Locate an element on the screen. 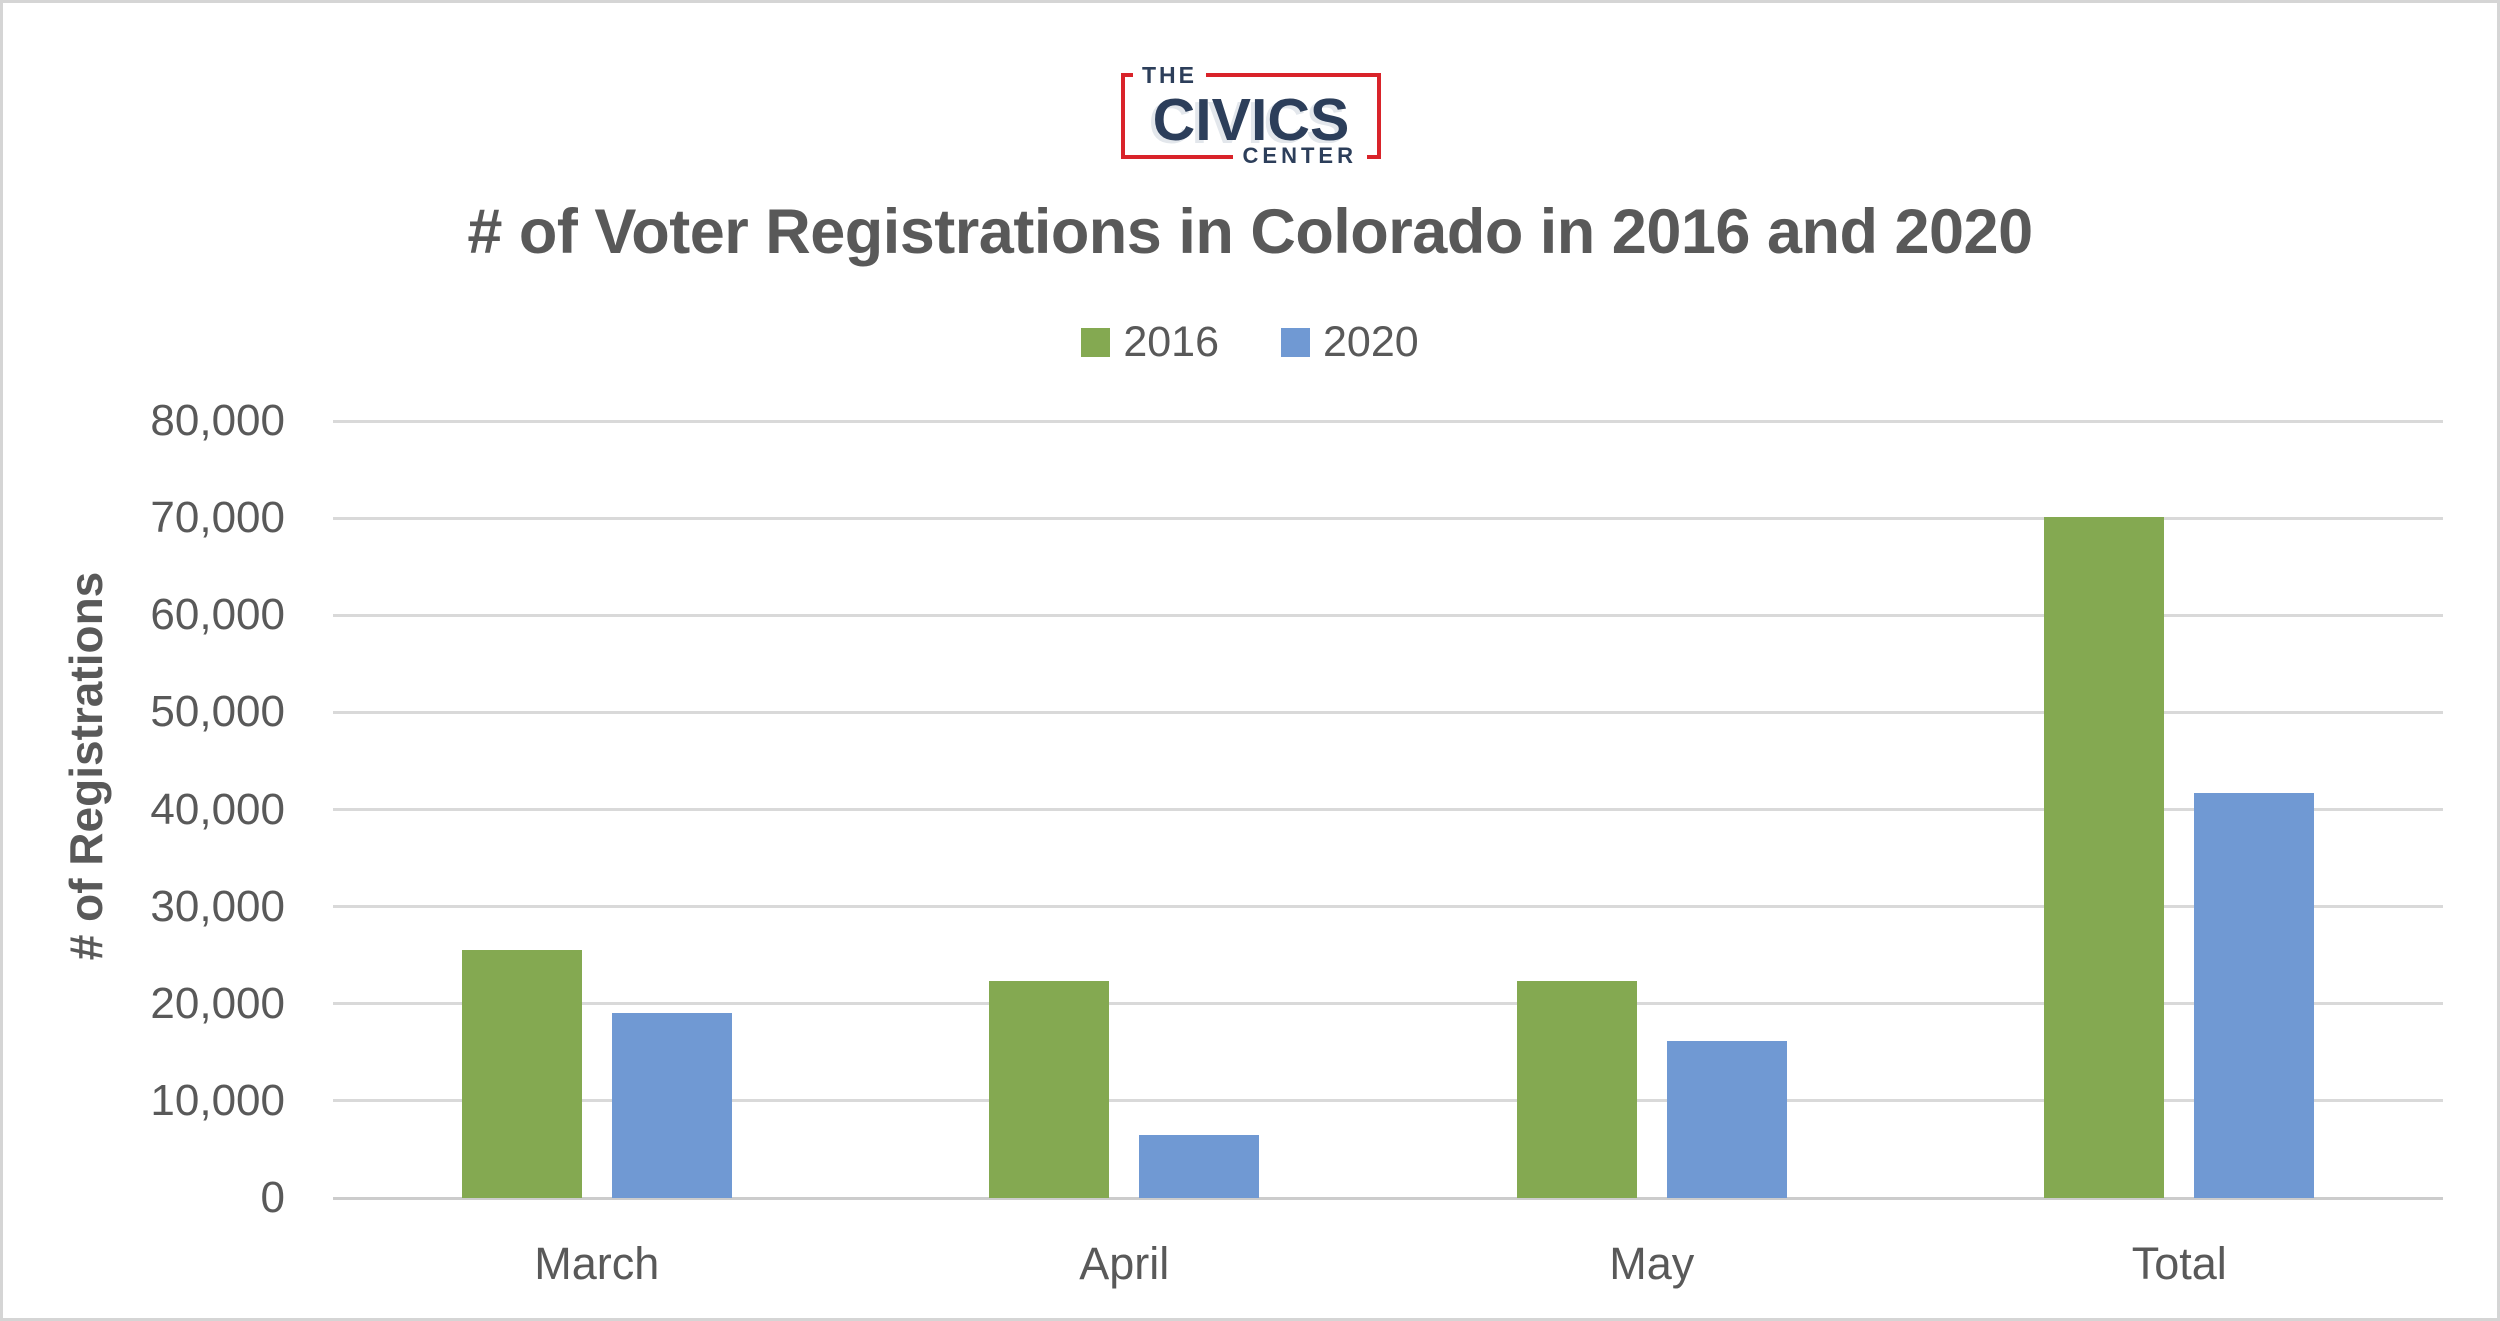 The image size is (2500, 1321). x-tick-label-march: March is located at coordinates (597, 1263).